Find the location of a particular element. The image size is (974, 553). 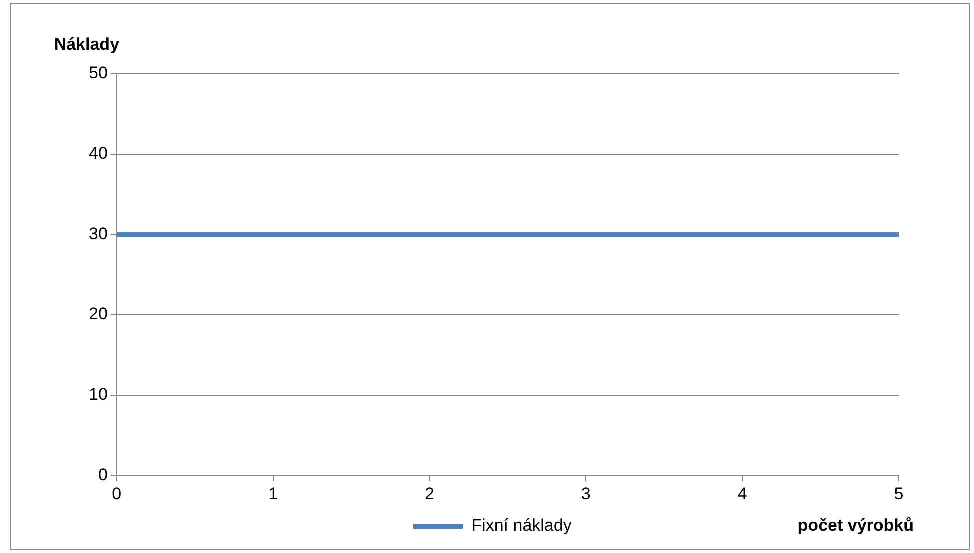

y-tick-label: 0 is located at coordinates (103, 474).